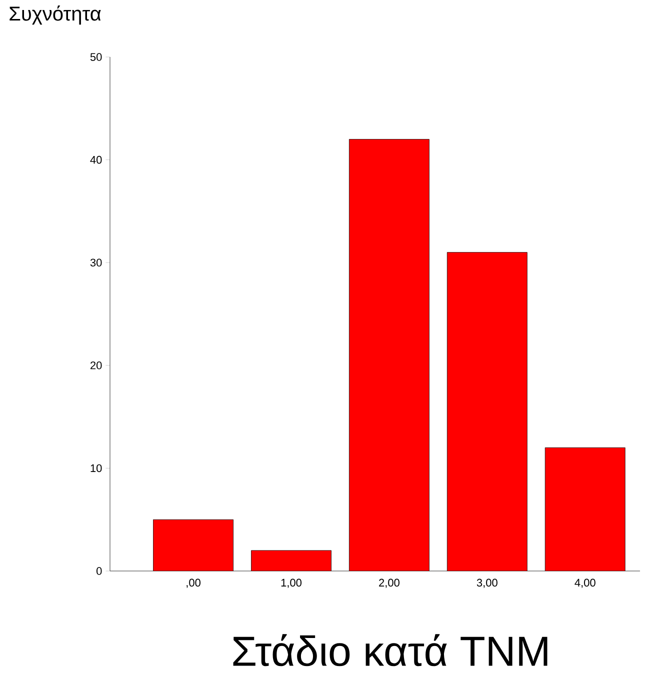 The image size is (660, 675). I want to click on x-tick-label: 1,00, so click(291, 583).